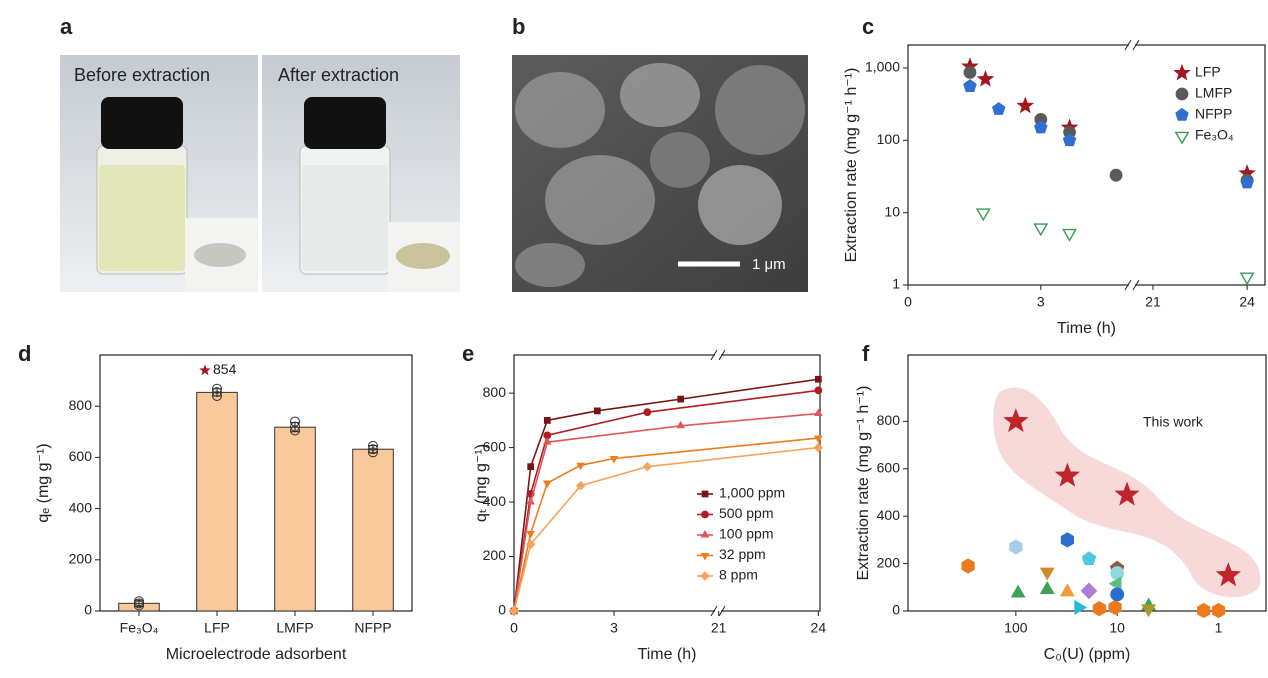 This screenshot has width=1268, height=678. What do you see at coordinates (372, 628) in the screenshot?
I see `x-tick-label: NFPP` at bounding box center [372, 628].